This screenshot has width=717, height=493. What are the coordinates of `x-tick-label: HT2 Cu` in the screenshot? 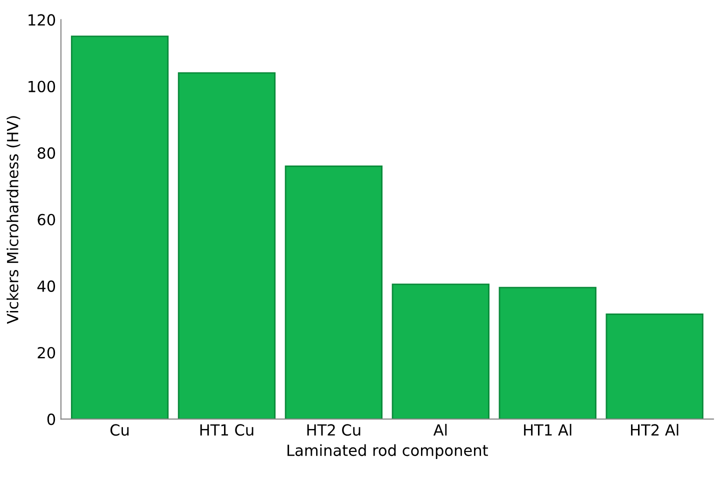 It's located at (333, 430).